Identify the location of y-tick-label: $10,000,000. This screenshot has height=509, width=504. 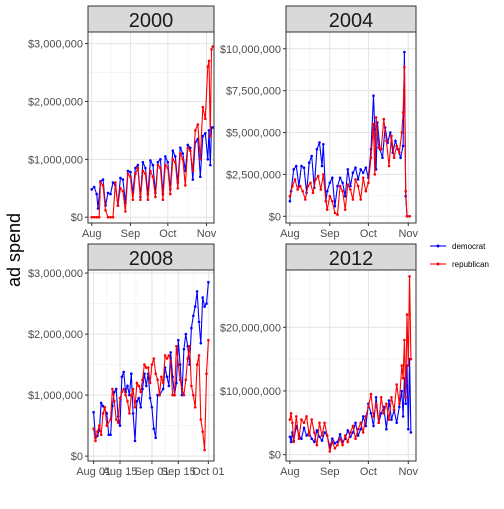
(250, 50).